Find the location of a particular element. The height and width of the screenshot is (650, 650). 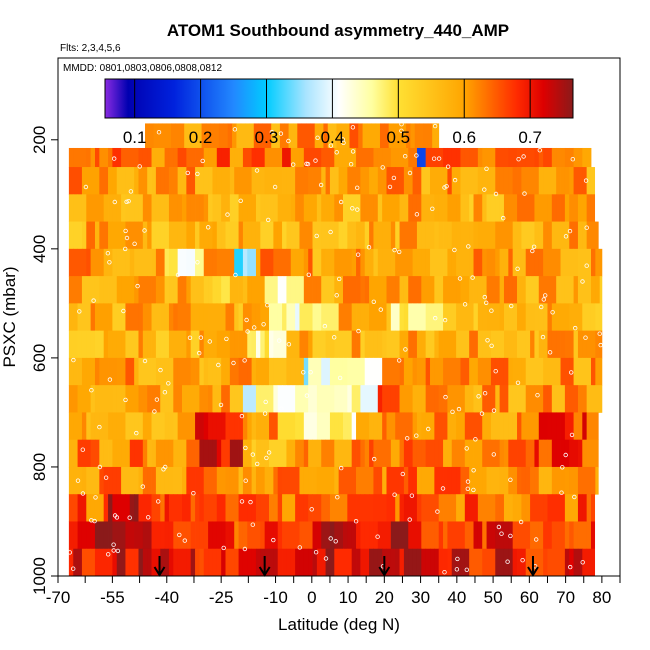

colorbar-gradient is located at coordinates (339, 98).